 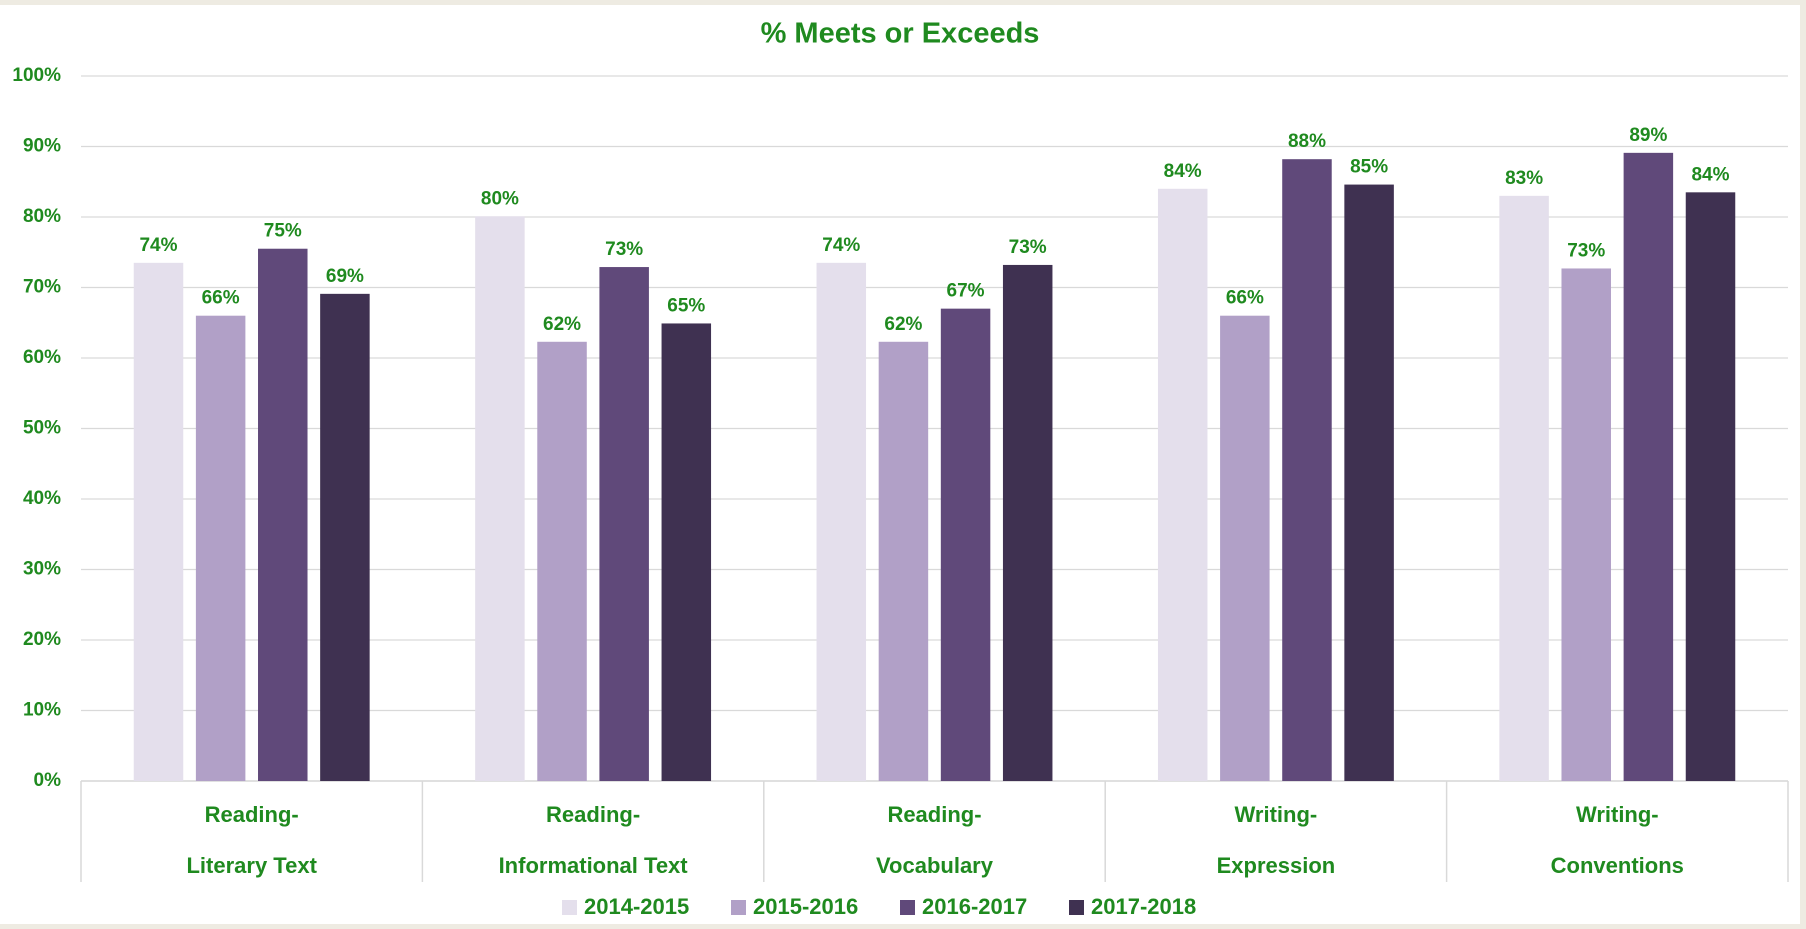 I want to click on data-label: 85%, so click(x=1369, y=167).